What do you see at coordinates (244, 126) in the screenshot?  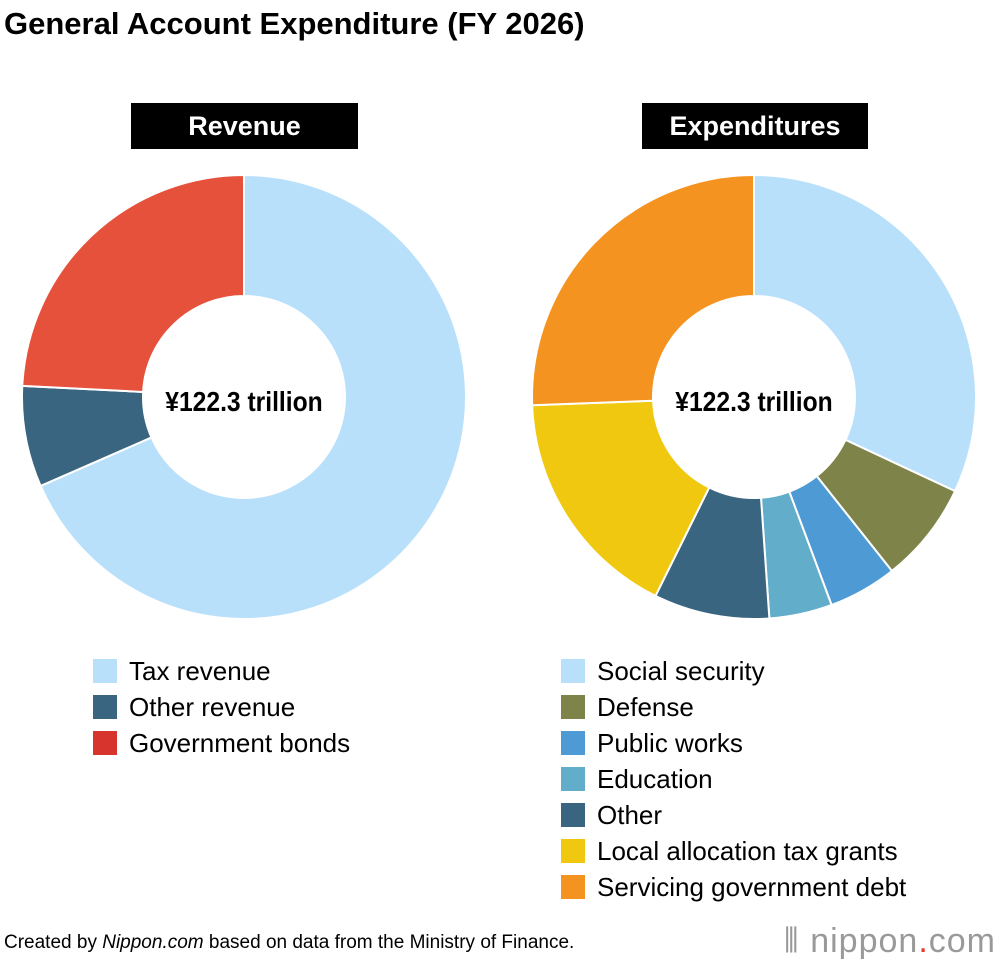 I see `revenue-header: Revenue` at bounding box center [244, 126].